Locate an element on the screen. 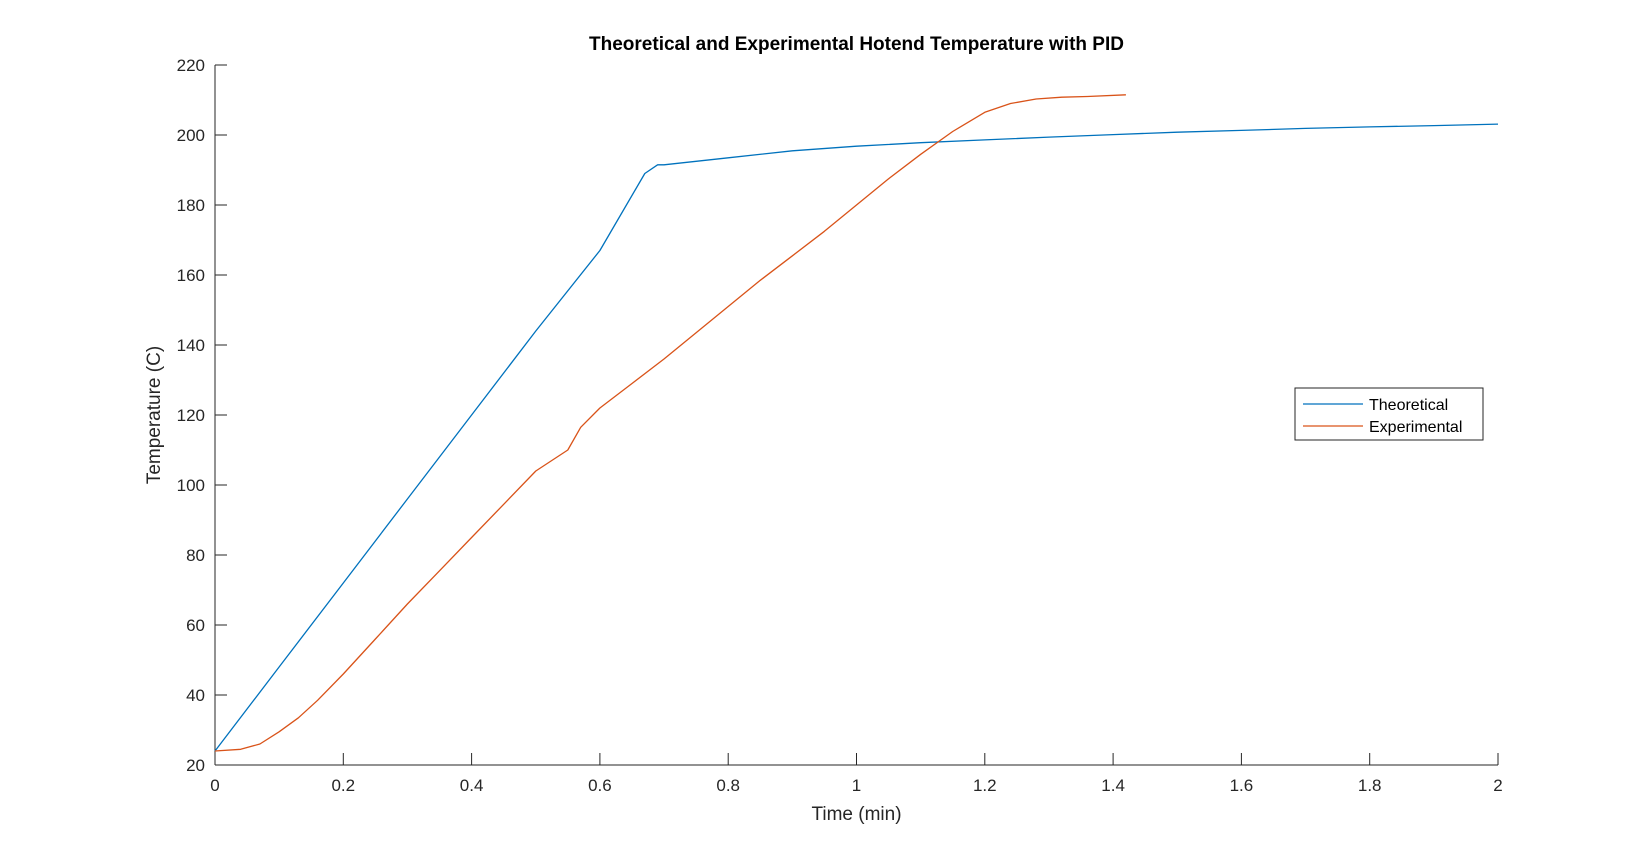 The width and height of the screenshot is (1646, 856). y-tick-label: 80 is located at coordinates (195, 555).